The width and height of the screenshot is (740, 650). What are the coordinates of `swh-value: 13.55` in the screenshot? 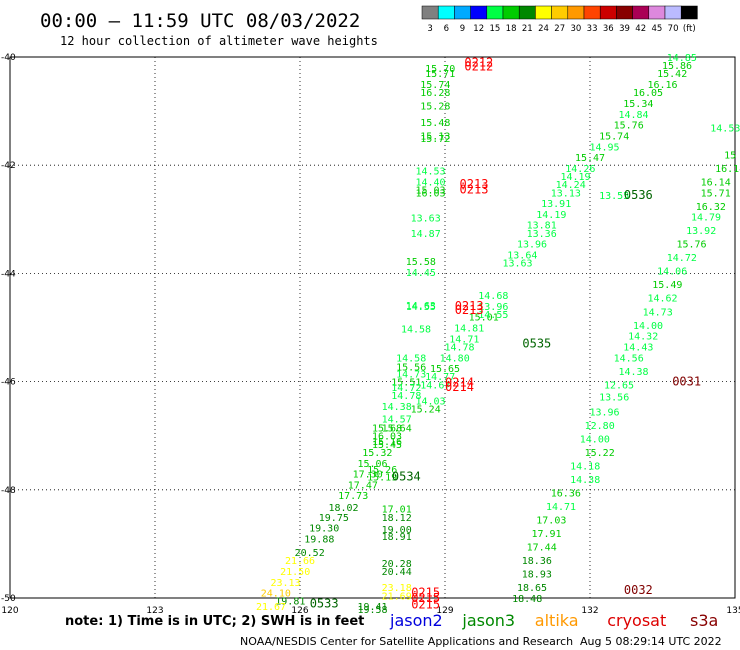 It's located at (614, 196).